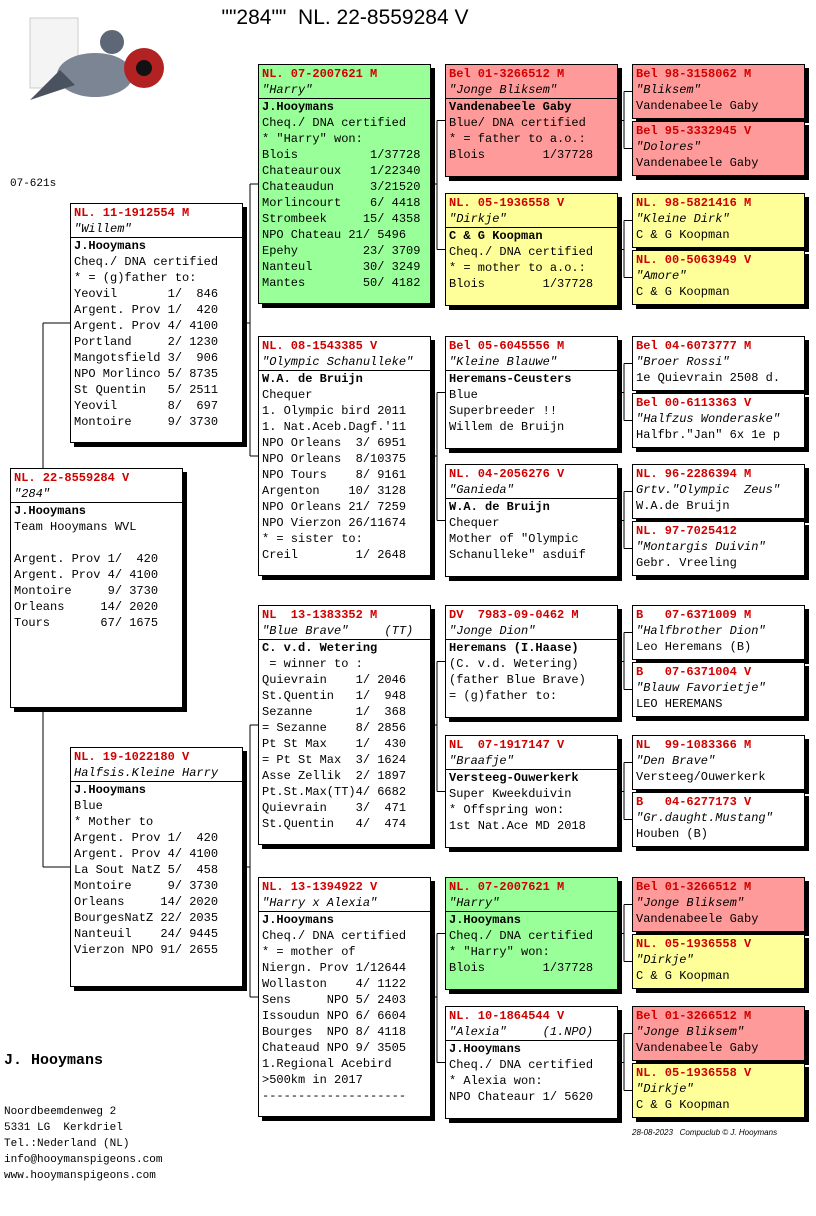 This screenshot has width=816, height=1216. Describe the element at coordinates (531, 903) in the screenshot. I see `pigeon-name: "Harry"` at that location.